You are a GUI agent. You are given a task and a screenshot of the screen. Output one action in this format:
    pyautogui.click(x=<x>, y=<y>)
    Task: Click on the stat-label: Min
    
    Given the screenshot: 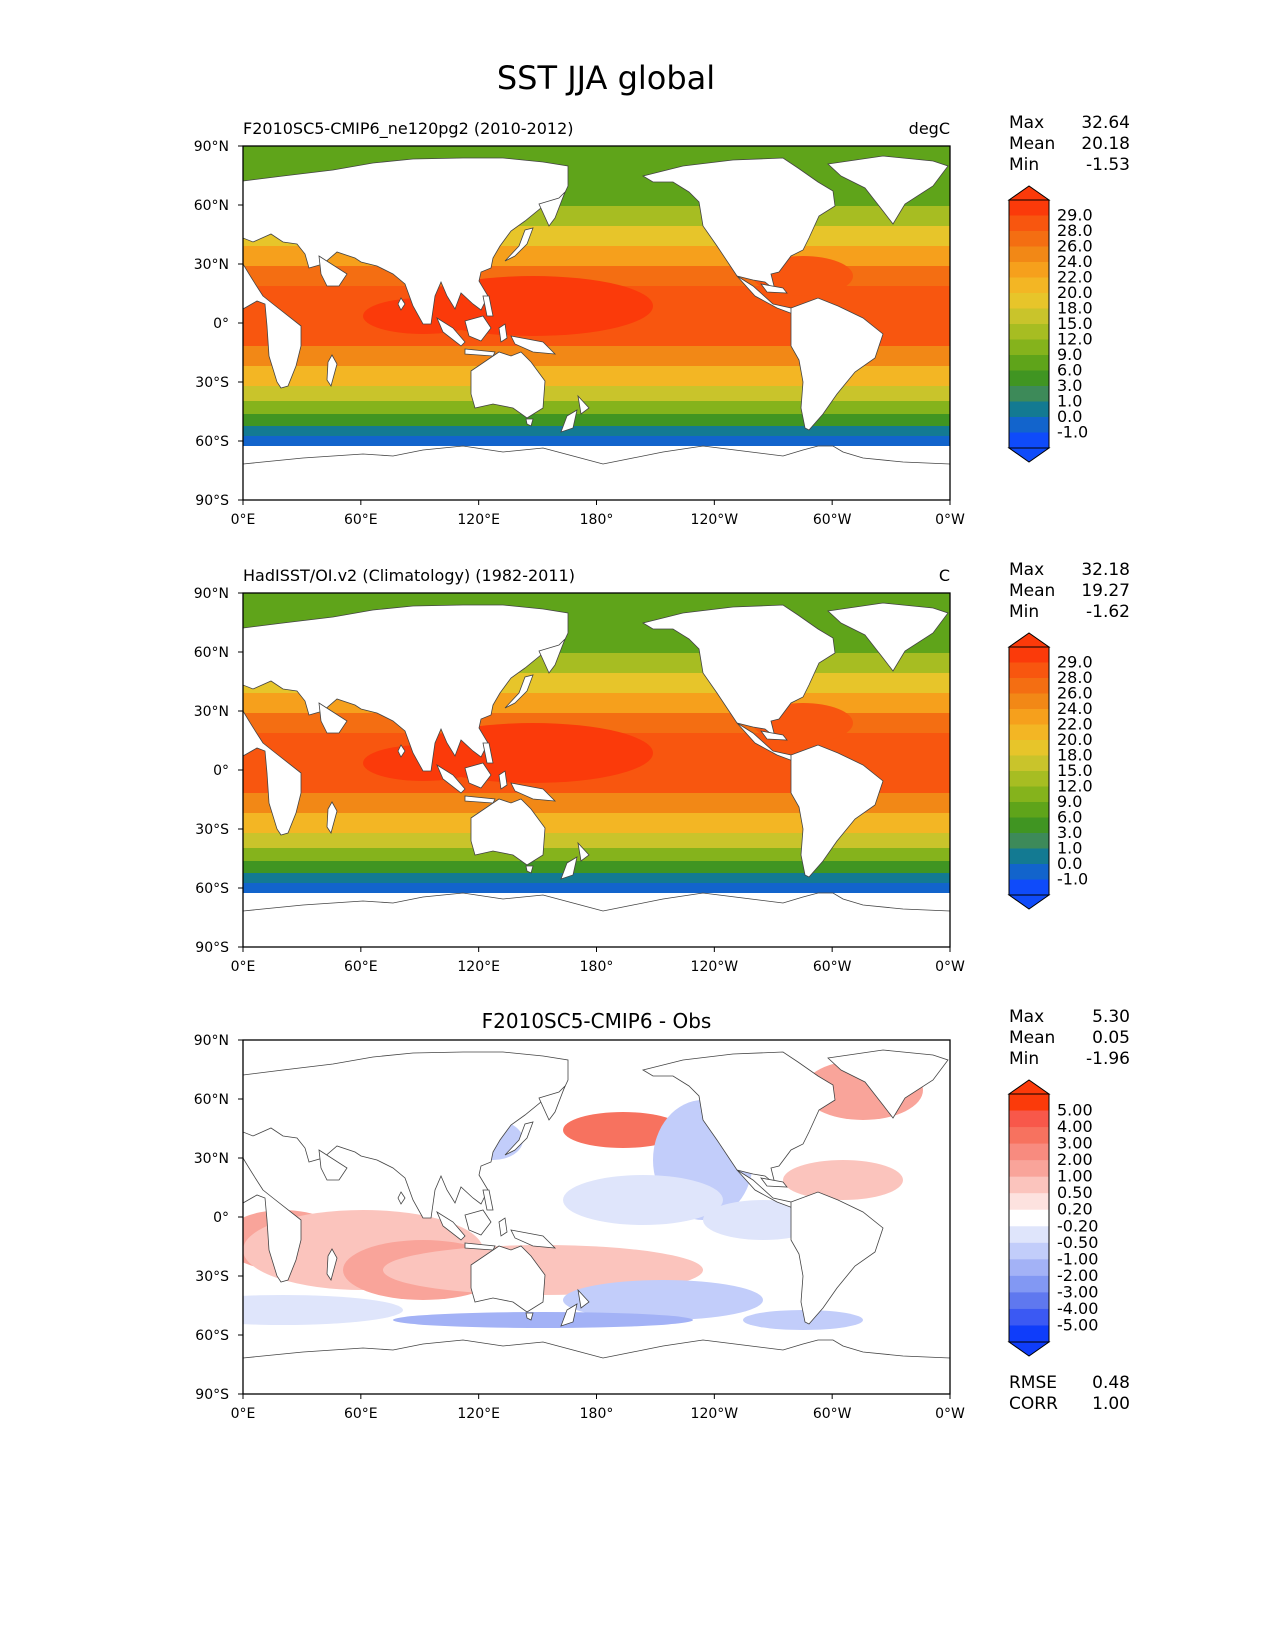 What is the action you would take?
    pyautogui.click(x=1024, y=165)
    